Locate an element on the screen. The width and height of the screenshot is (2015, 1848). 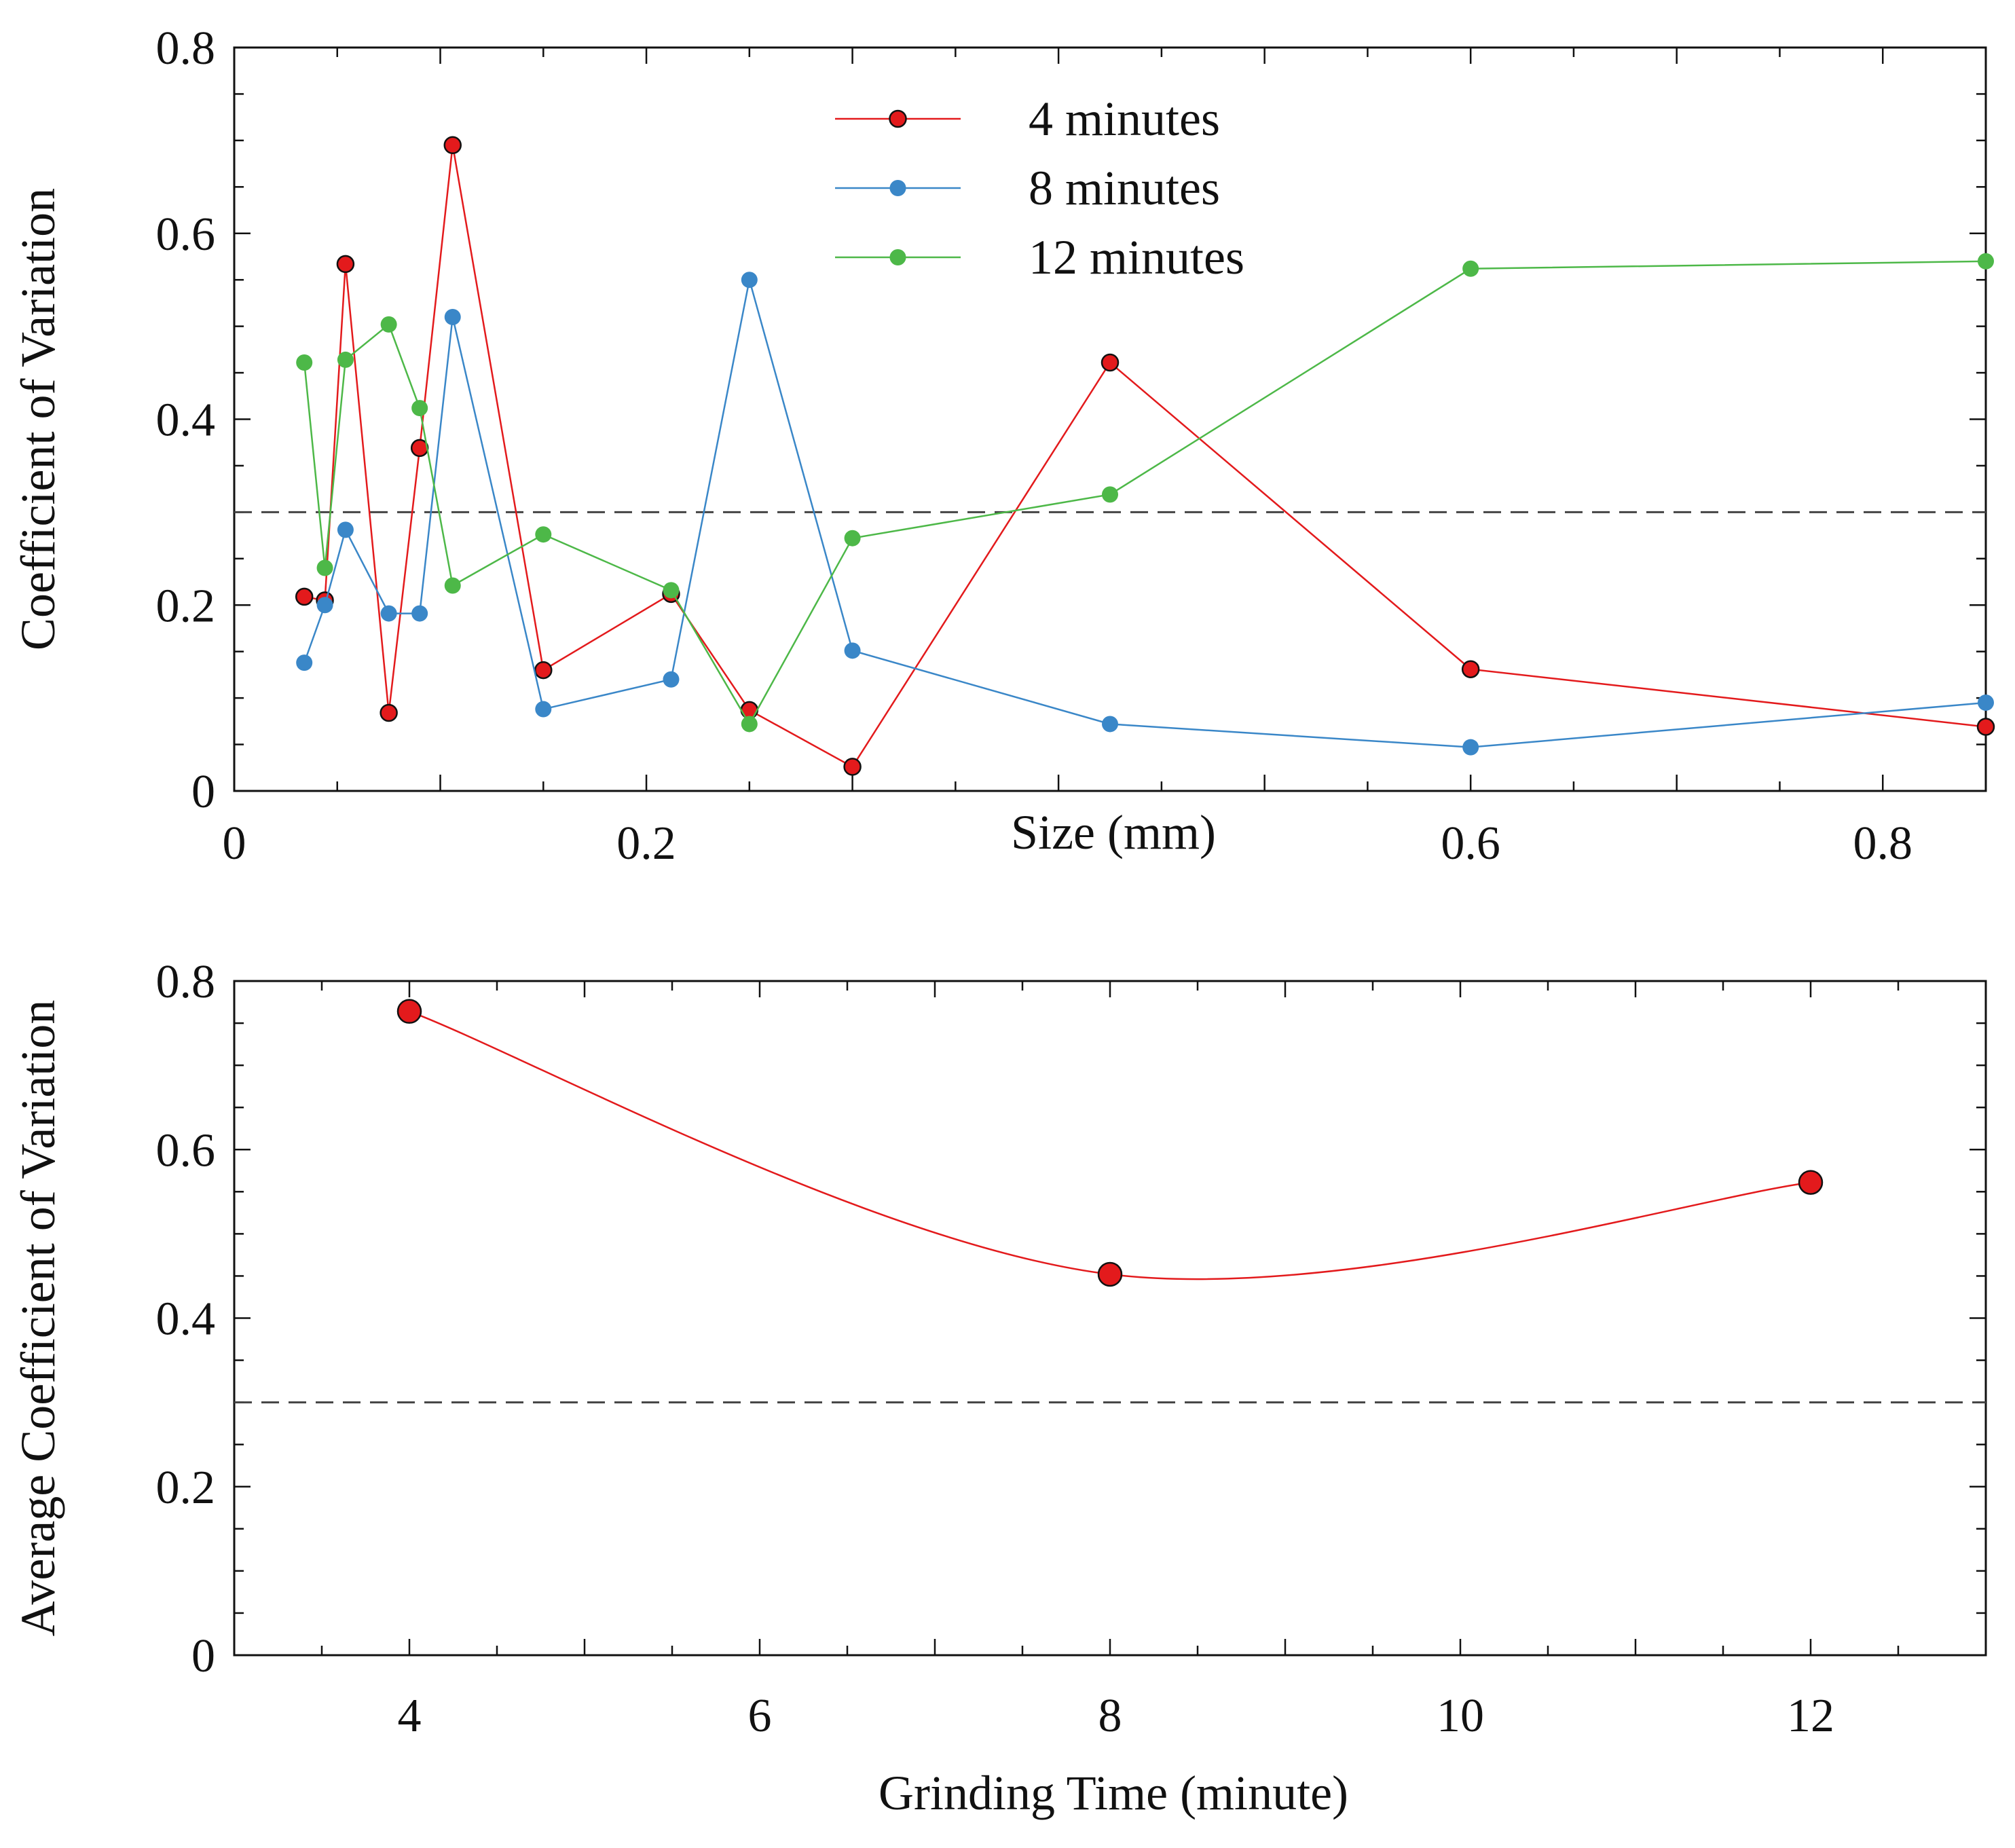
x-tick-label: 0.6 is located at coordinates (1470, 843).